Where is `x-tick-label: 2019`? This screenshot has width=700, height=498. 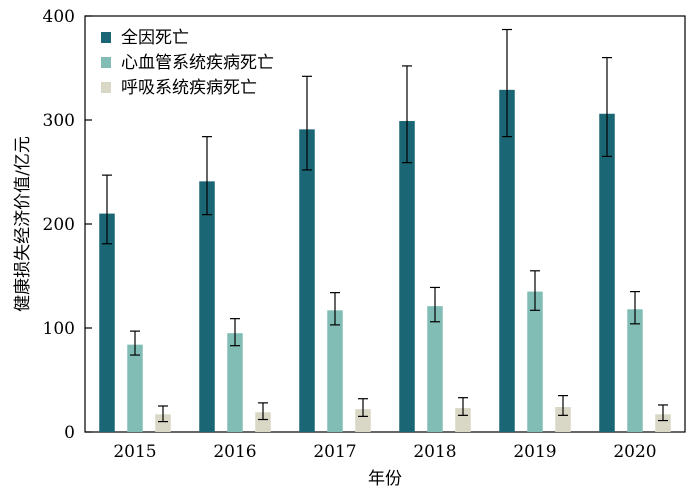 x-tick-label: 2019 is located at coordinates (534, 452).